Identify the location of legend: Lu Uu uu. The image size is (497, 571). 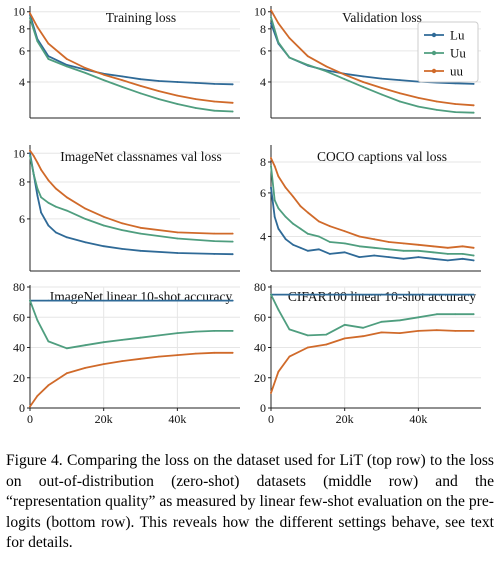
(448, 52).